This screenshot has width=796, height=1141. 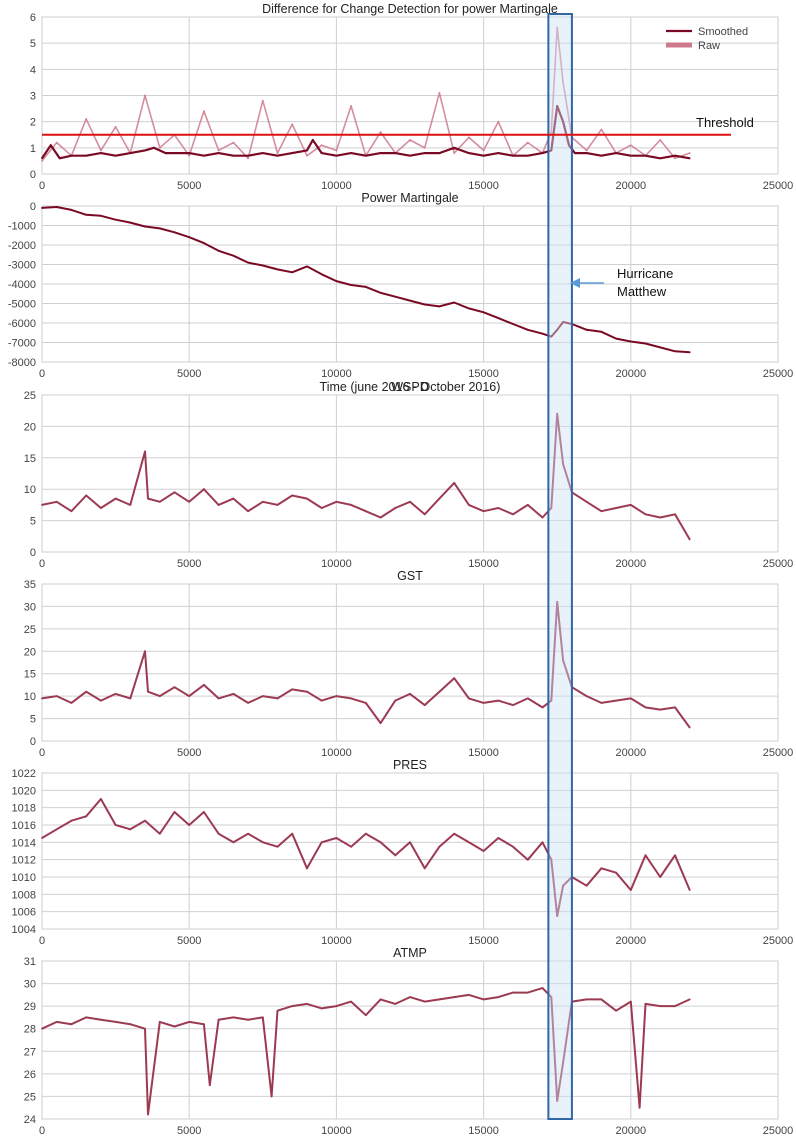 What do you see at coordinates (24, 791) in the screenshot?
I see `y-tick-label: 1020` at bounding box center [24, 791].